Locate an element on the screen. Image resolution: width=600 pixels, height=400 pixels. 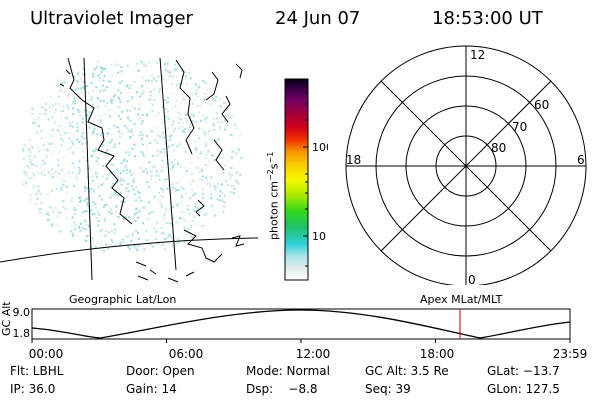
unit-exp2: −1 is located at coordinates (270, 157).